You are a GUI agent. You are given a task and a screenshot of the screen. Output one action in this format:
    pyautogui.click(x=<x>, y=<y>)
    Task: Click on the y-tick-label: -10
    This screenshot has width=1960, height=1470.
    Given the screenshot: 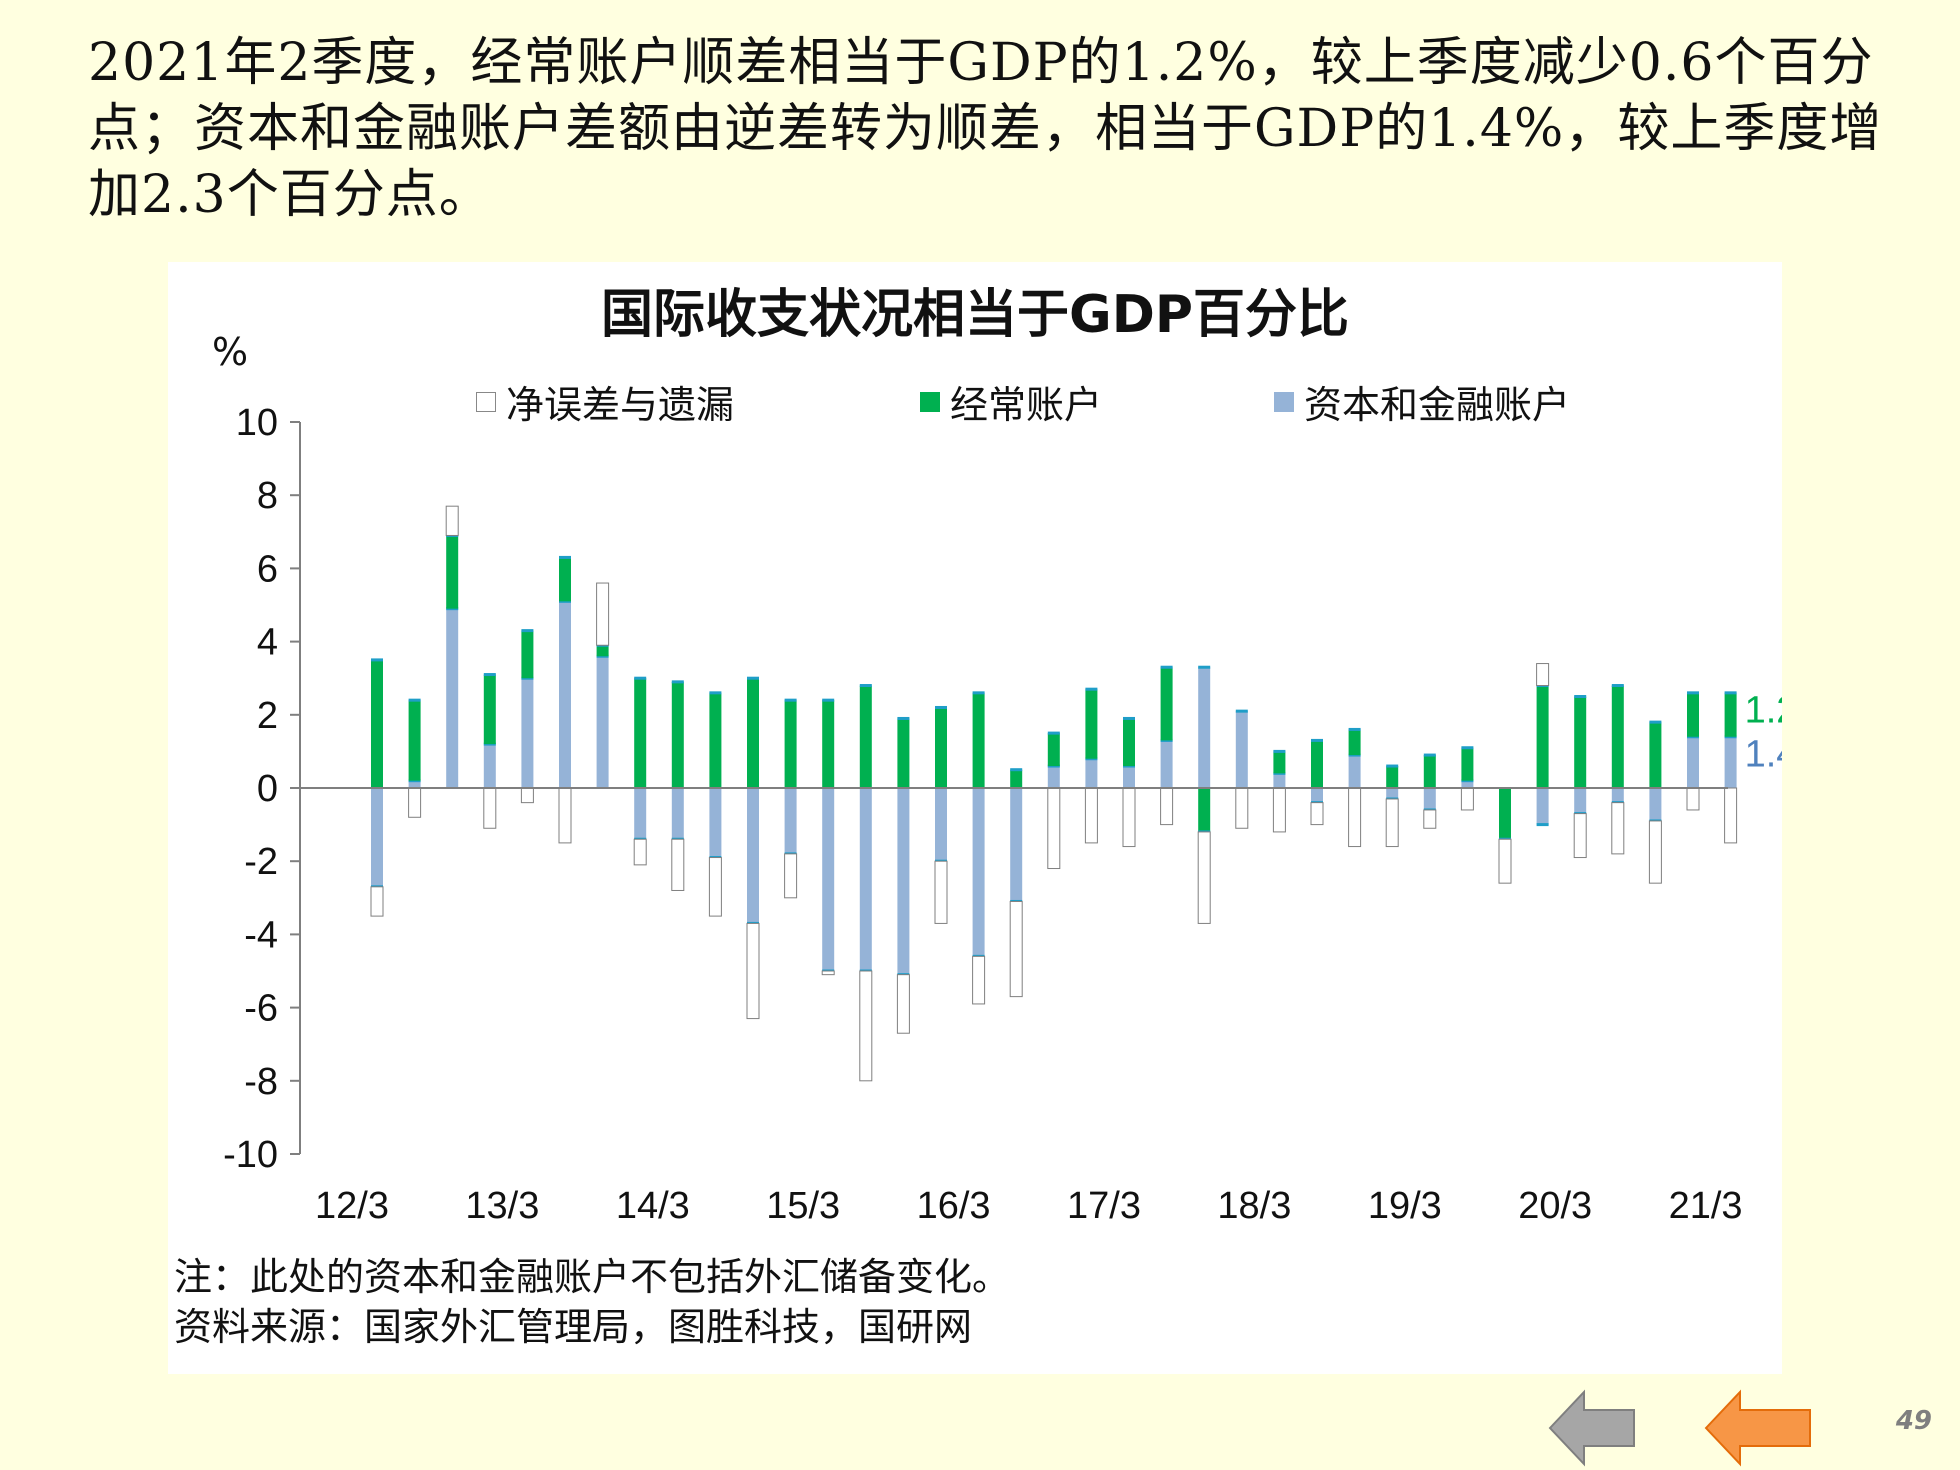 What is the action you would take?
    pyautogui.click(x=250, y=1155)
    